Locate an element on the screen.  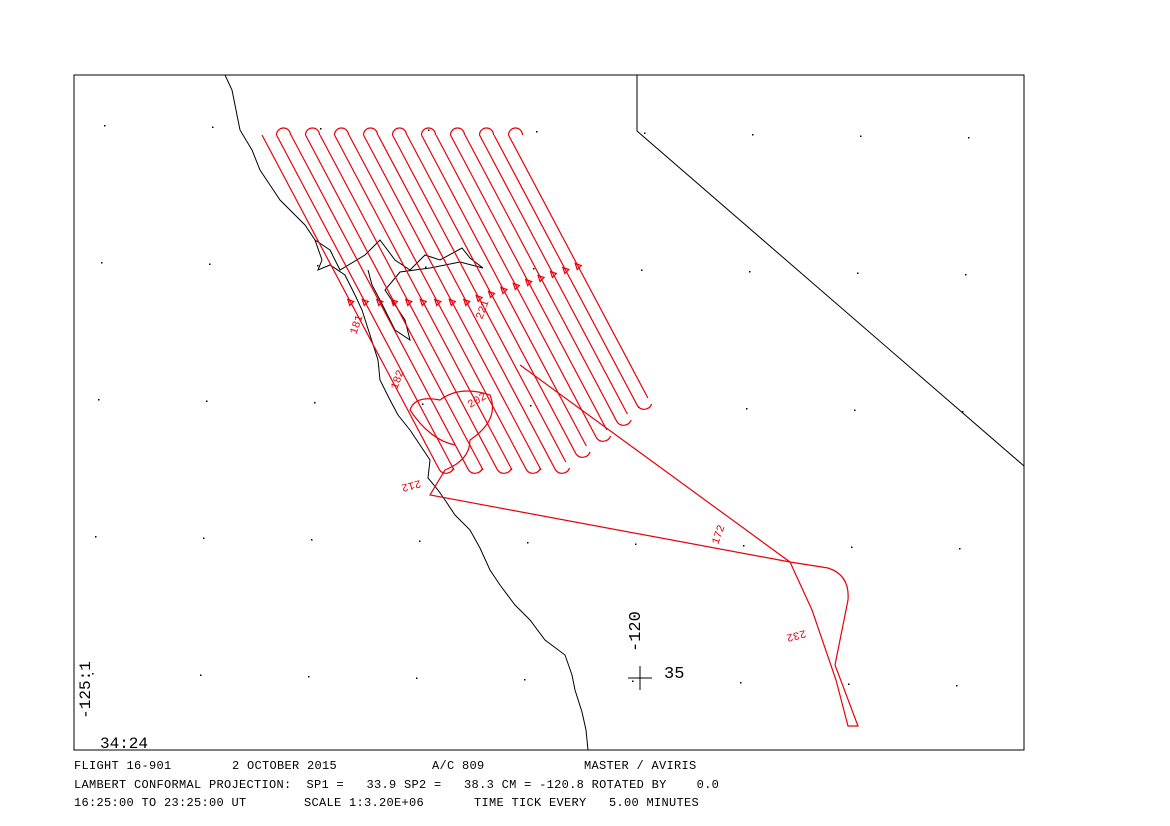
footer-flight: FLIGHT 16-901 is located at coordinates (123, 766).